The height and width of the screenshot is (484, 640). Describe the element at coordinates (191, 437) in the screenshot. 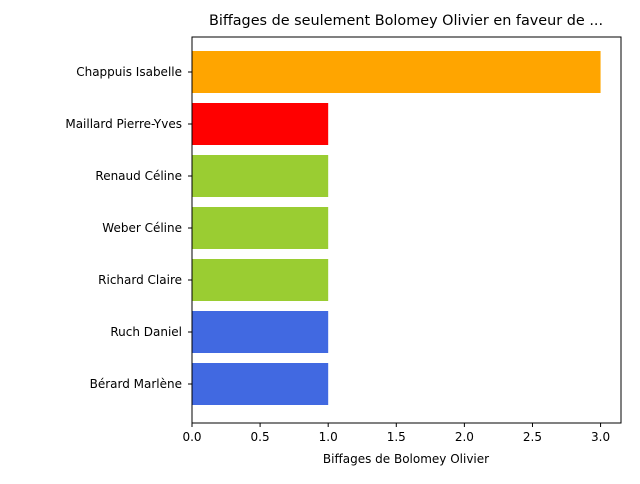

I see `x-tick-label: 0.0` at that location.